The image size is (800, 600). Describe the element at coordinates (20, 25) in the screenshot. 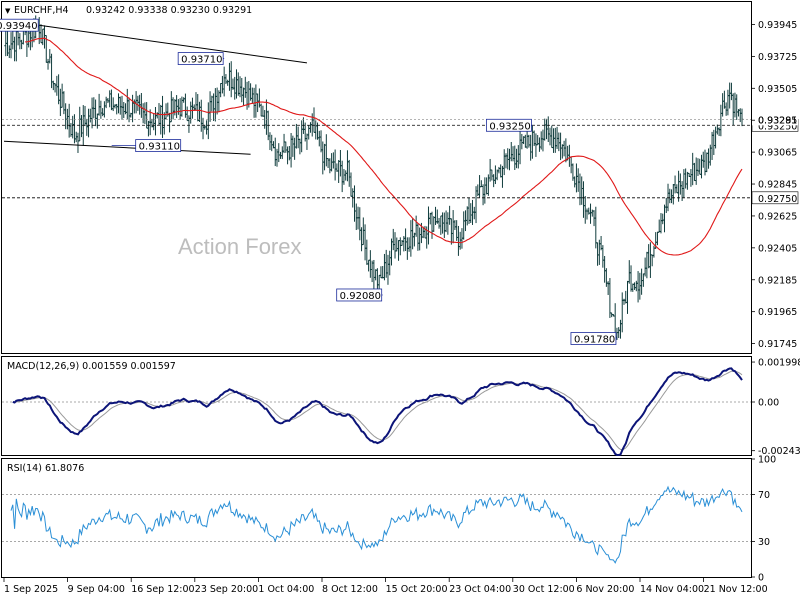

I see `swing-label: 0.93940` at that location.